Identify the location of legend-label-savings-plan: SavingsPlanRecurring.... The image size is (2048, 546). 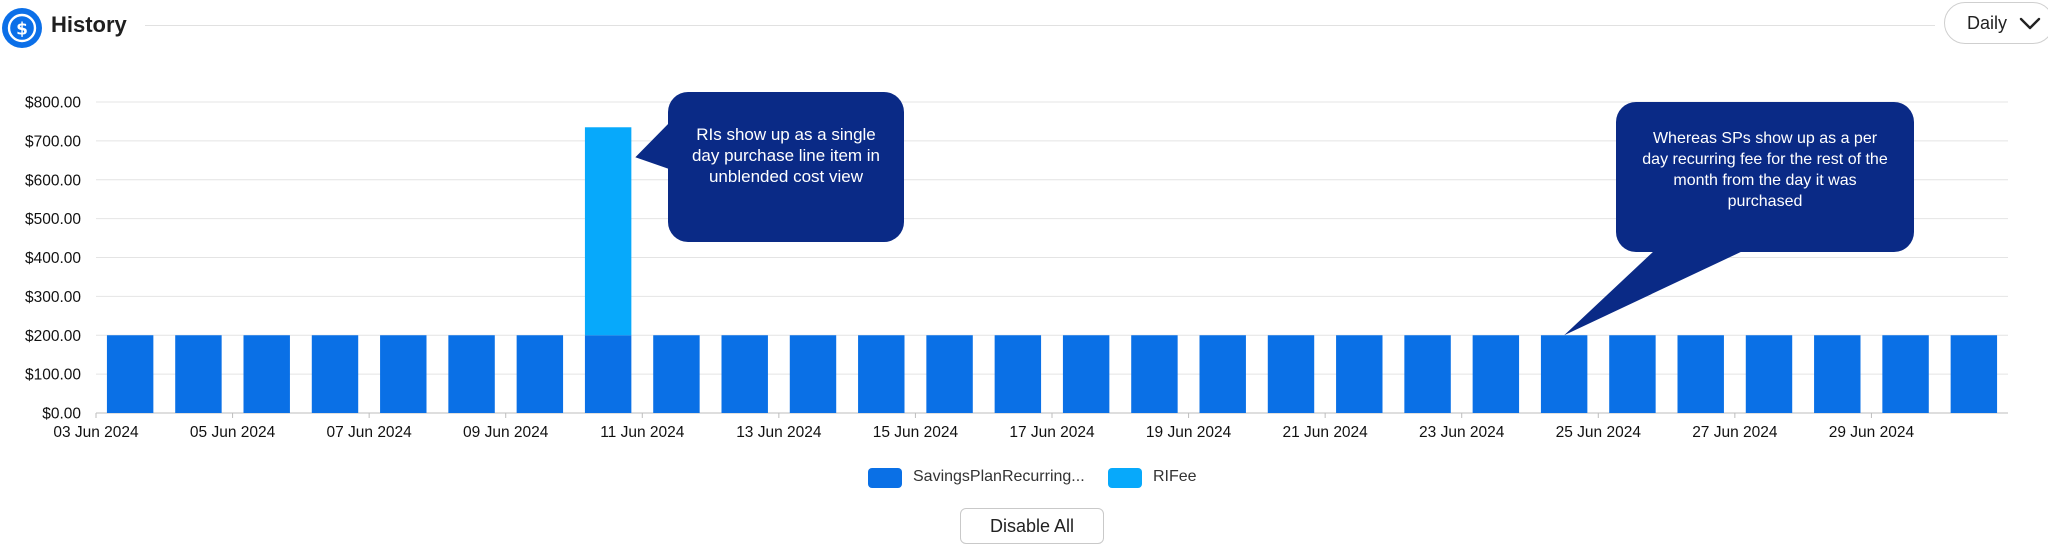
(999, 476).